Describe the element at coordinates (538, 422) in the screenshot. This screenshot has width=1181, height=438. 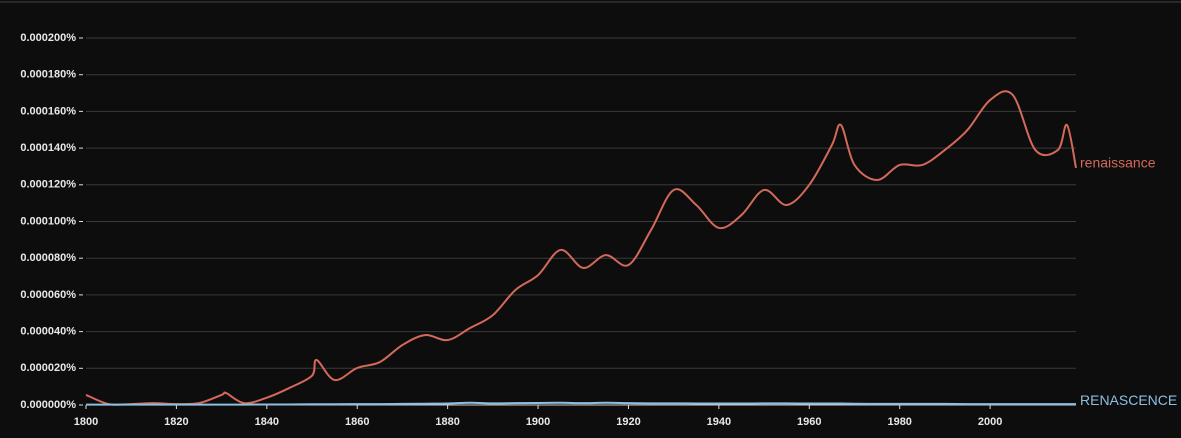
I see `x-tick-label: 1900` at that location.